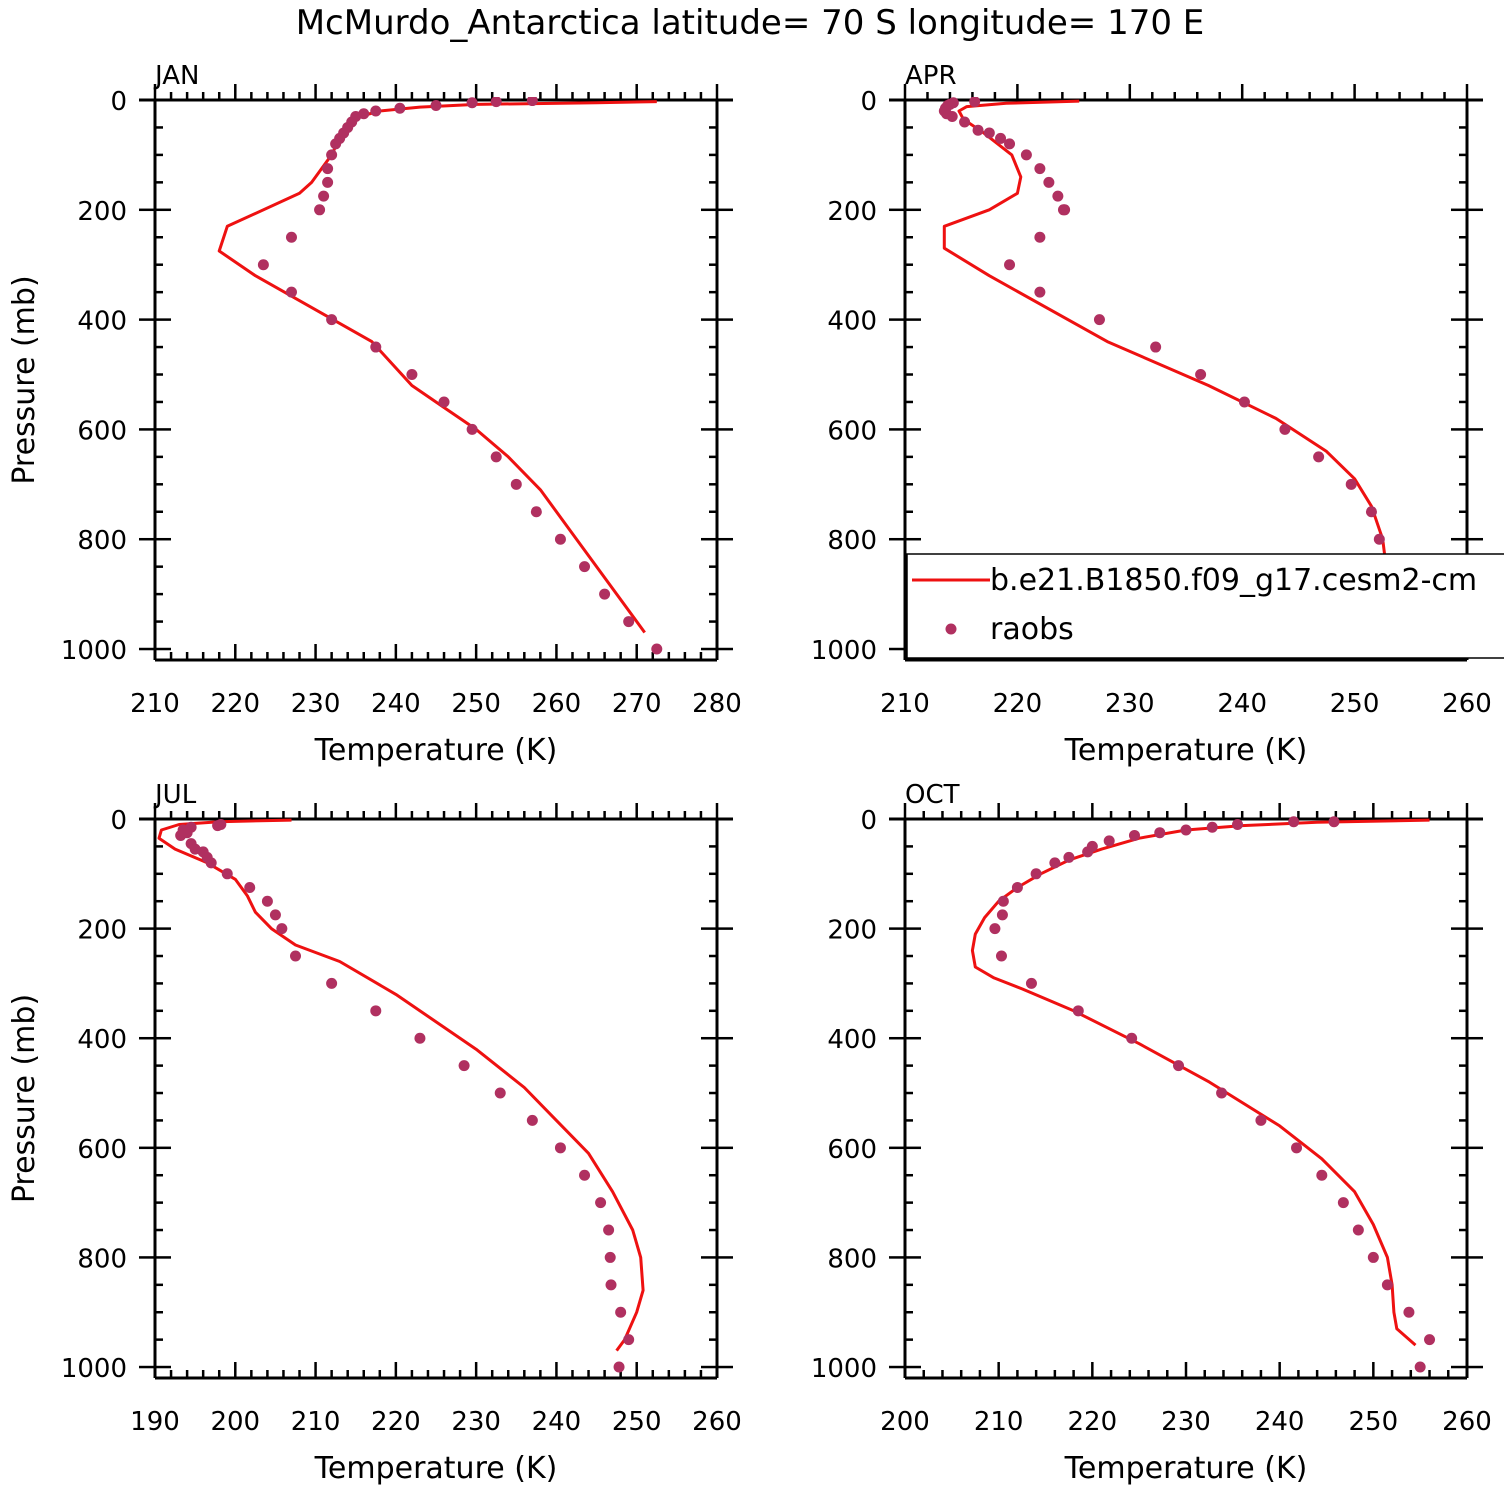 Image resolution: width=1504 pixels, height=1492 pixels. I want to click on legend-point-swatch, so click(951, 629).